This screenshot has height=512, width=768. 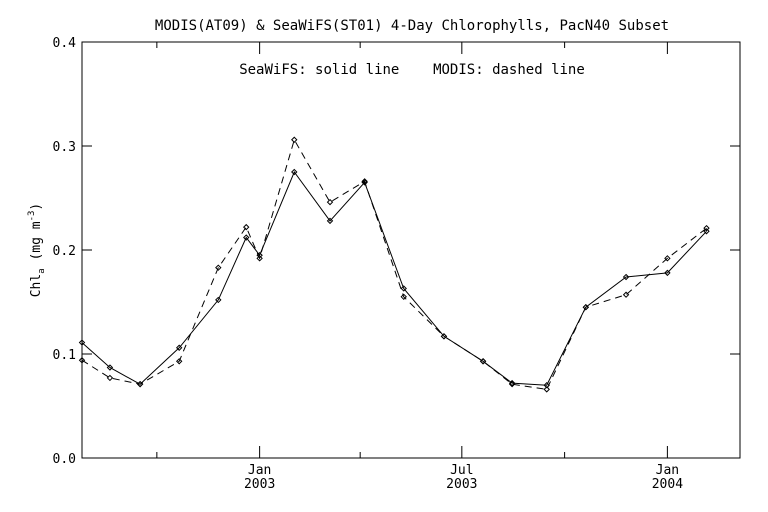 I want to click on y-tick-label: 0.1, so click(x=64, y=355).